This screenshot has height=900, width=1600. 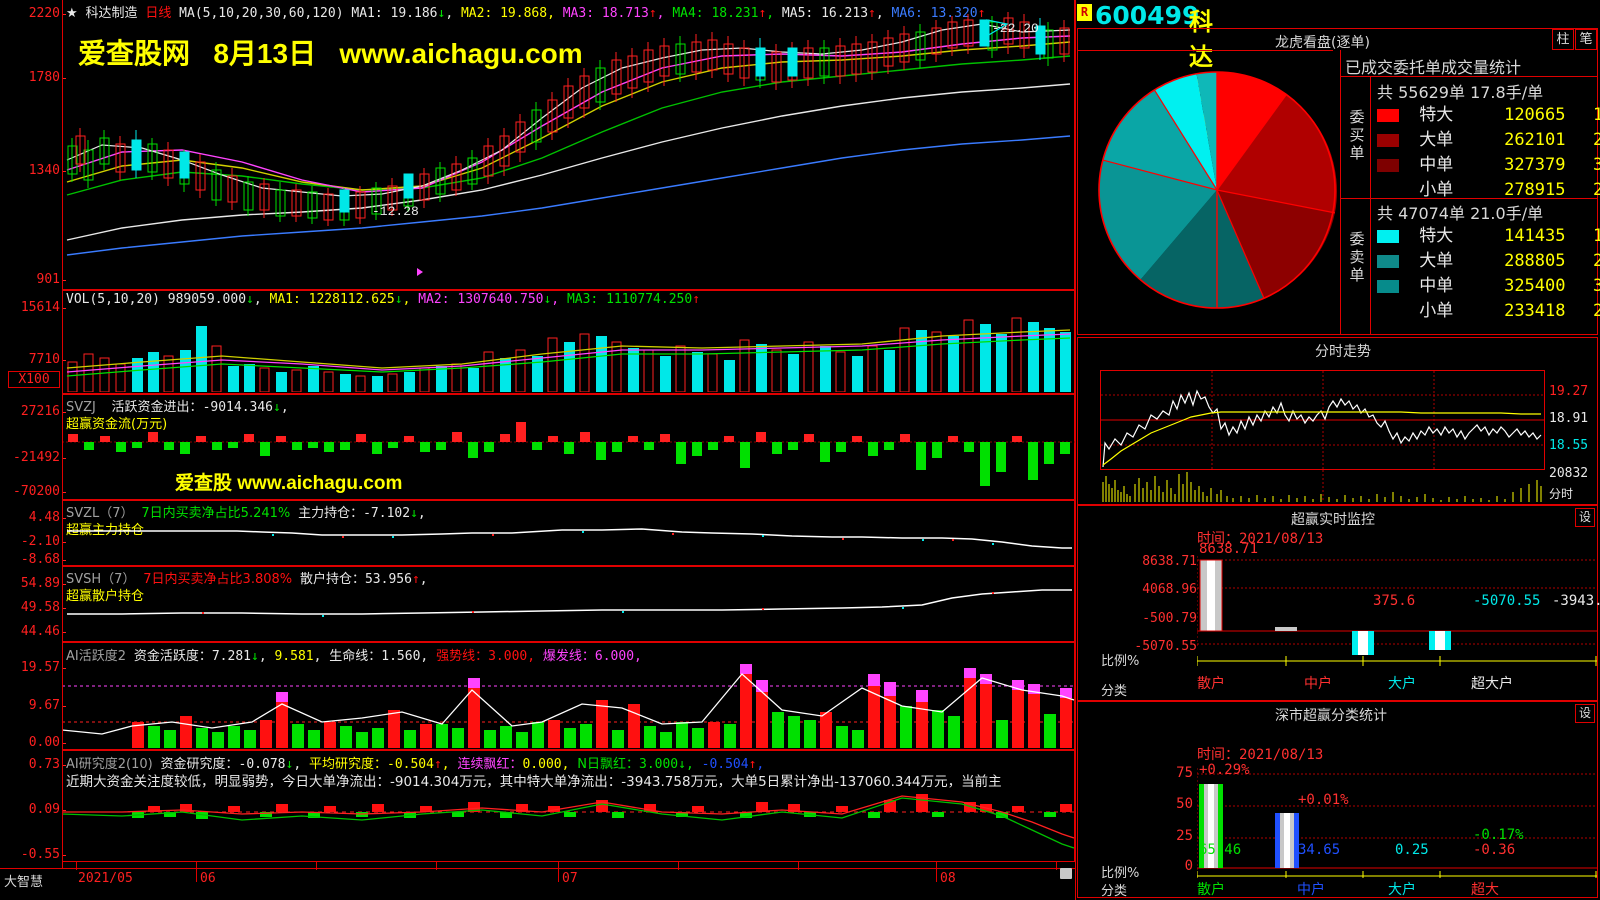 What do you see at coordinates (441, 13) in the screenshot?
I see `ma1-arrow-icon: ↓` at bounding box center [441, 13].